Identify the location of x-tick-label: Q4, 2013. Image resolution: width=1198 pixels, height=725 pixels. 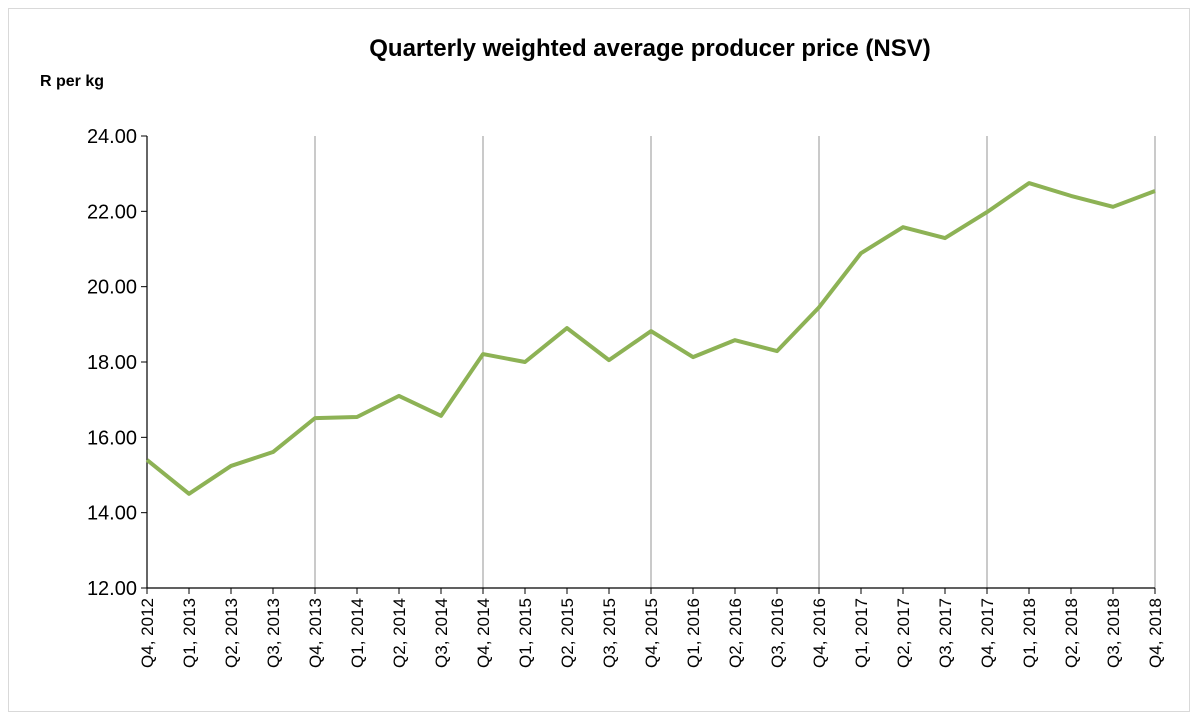
(315, 633).